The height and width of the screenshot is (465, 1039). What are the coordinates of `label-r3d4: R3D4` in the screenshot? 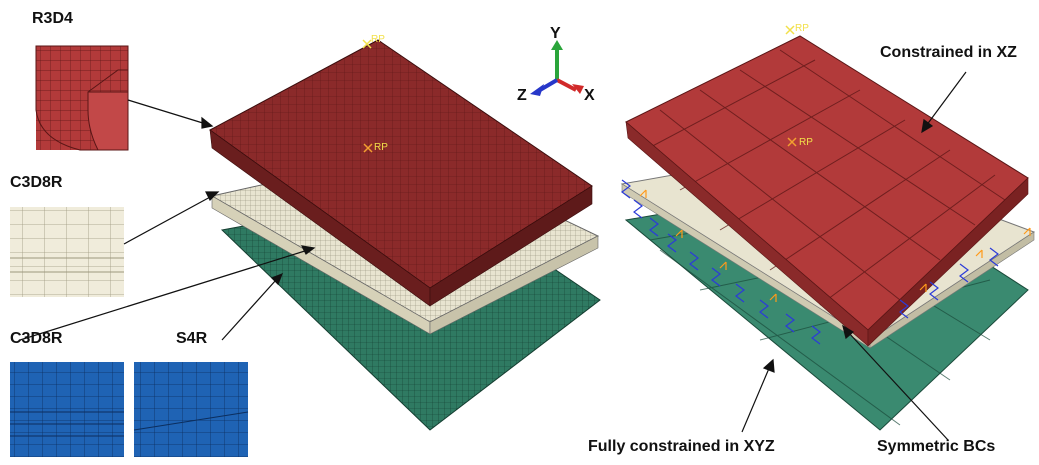 It's located at (52, 18).